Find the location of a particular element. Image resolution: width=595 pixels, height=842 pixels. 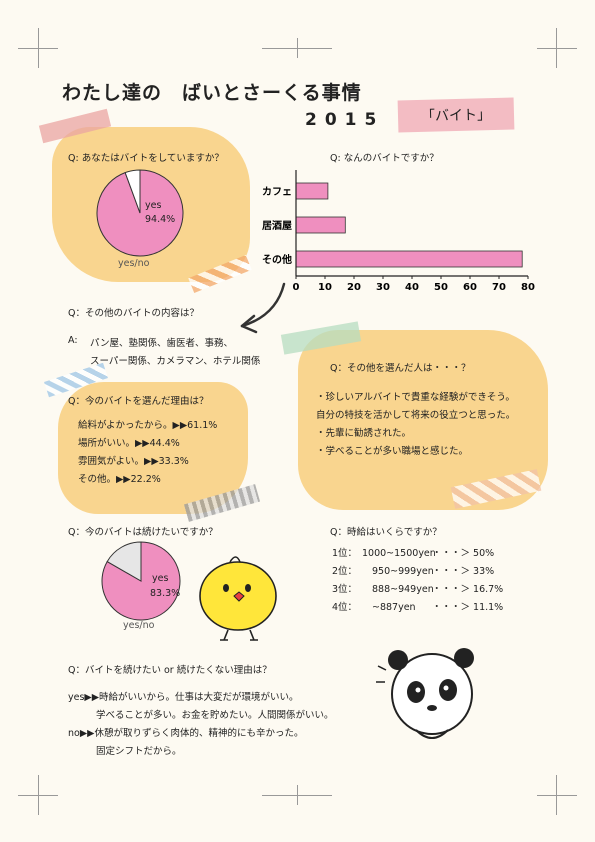

q6-yes-label: yes is located at coordinates (160, 578).